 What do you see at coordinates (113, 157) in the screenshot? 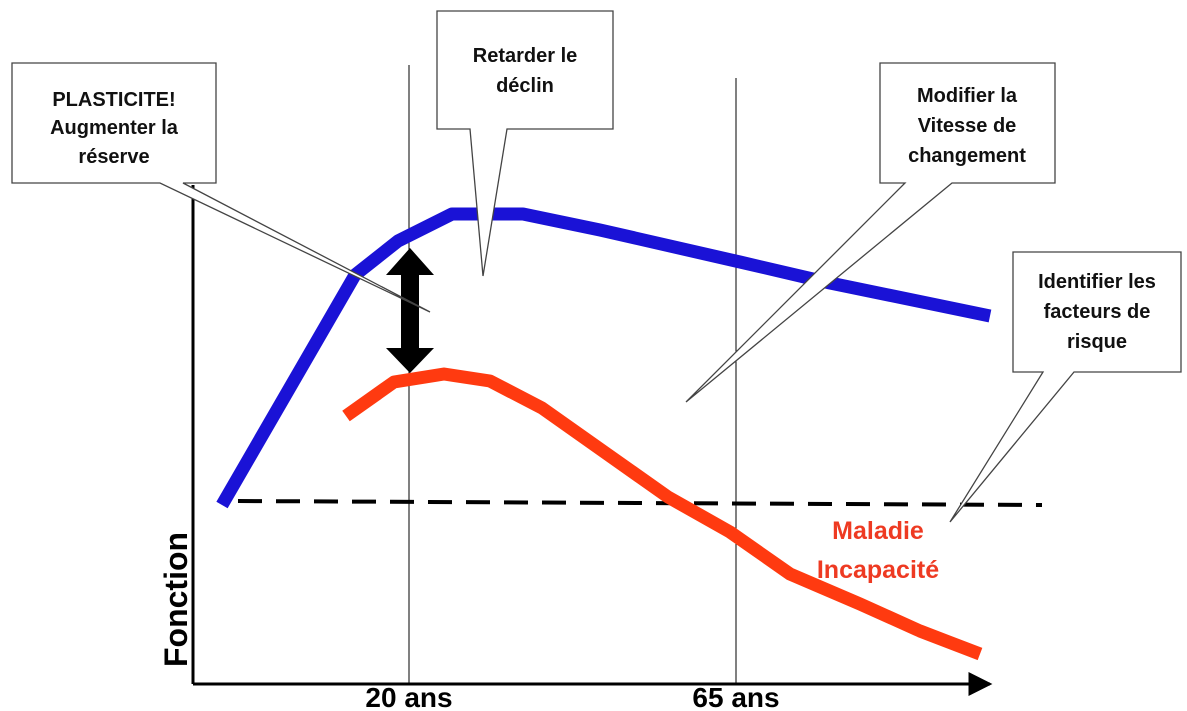
I see `callout-plasticite-line-3: réserve` at bounding box center [113, 157].